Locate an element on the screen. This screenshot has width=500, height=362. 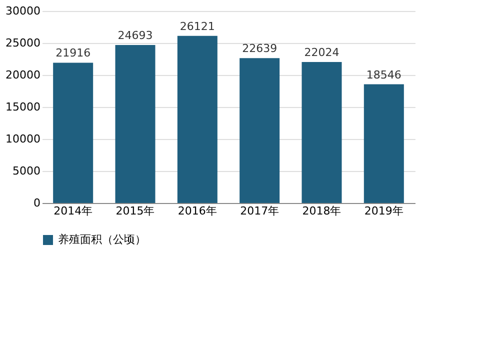
y-tick-label: 15000 is located at coordinates (23, 107).